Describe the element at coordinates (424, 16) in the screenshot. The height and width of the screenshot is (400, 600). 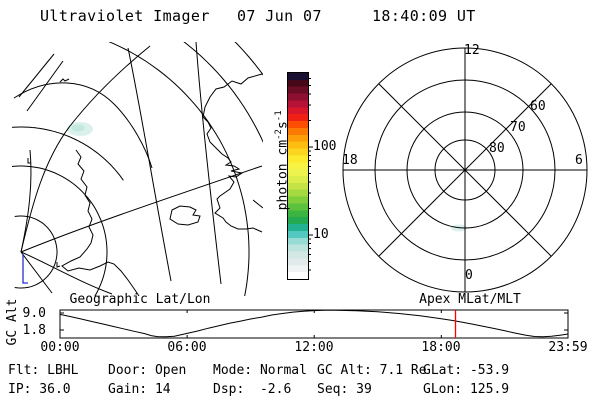
I see `time-label: 18:40:09 UT` at that location.